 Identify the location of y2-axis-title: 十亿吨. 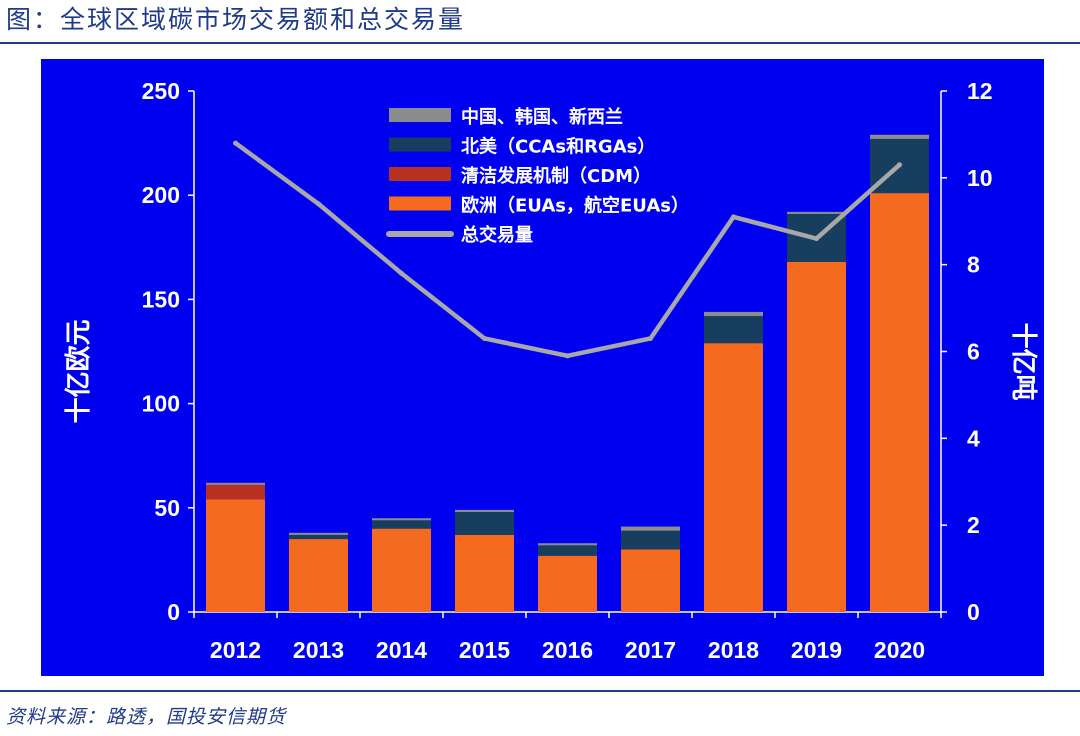
(1023, 361).